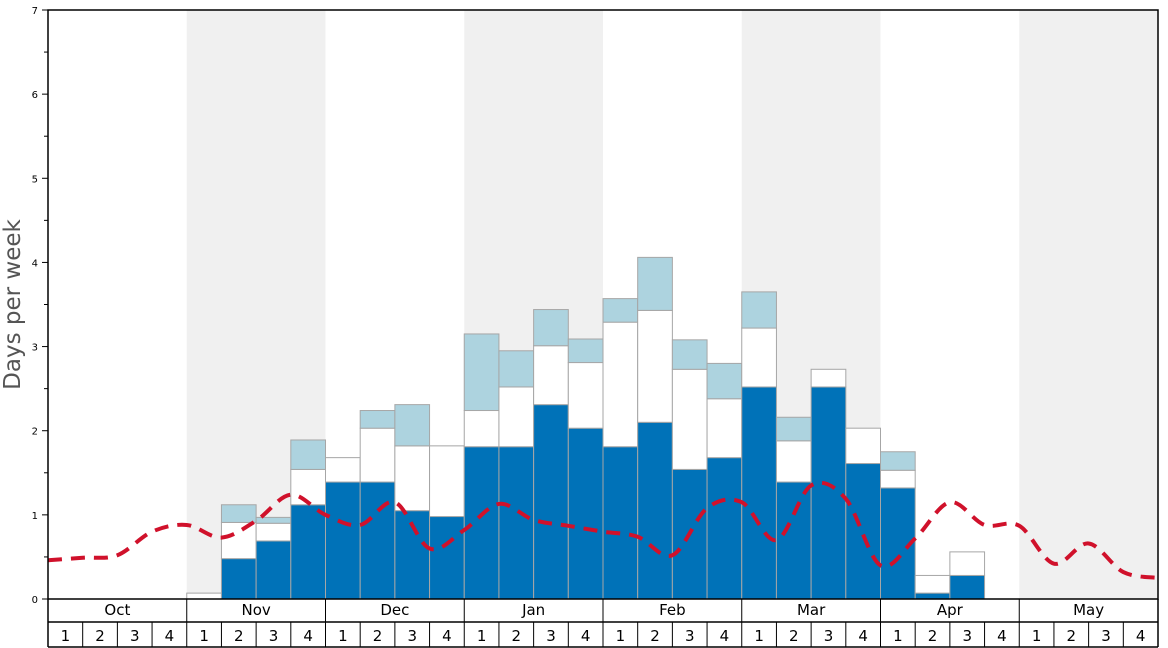  I want to click on y-tick-label: 0, so click(35, 600).